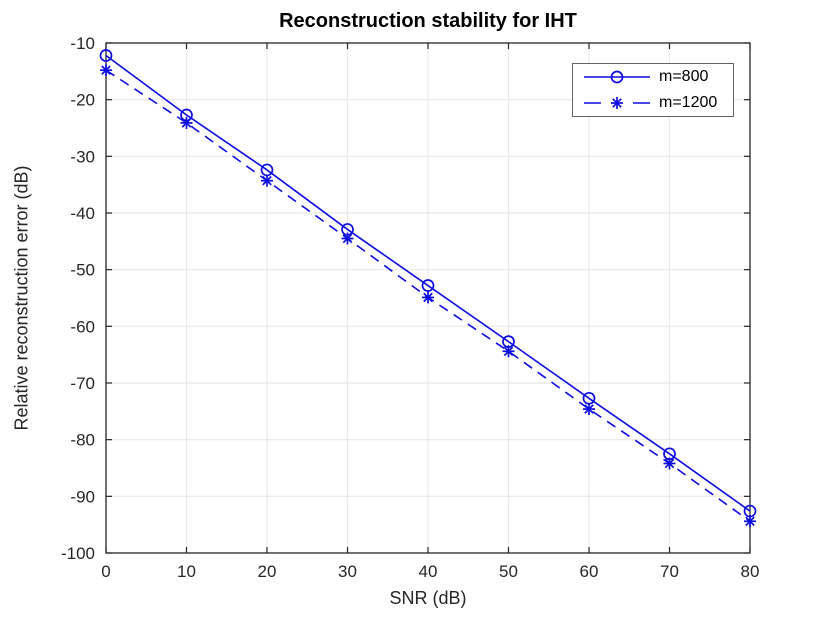 The height and width of the screenshot is (622, 830). I want to click on y-tick-label: -20, so click(82, 100).